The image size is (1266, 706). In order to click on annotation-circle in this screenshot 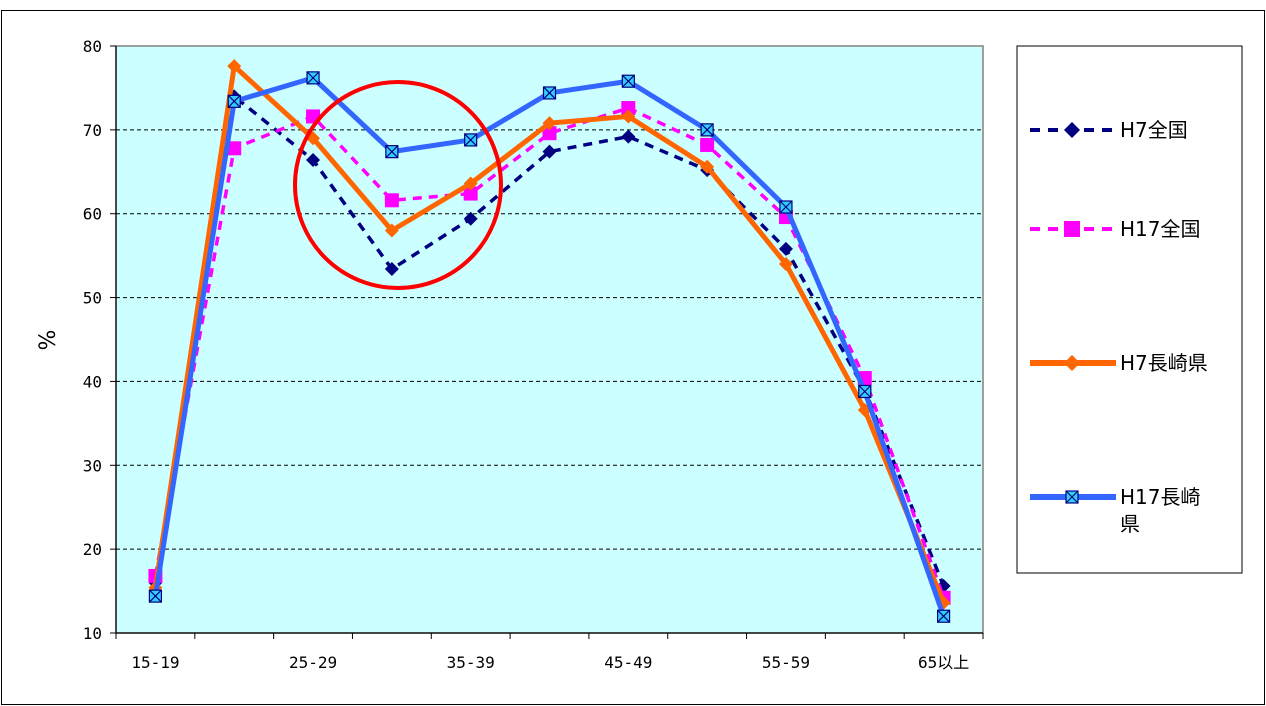, I will do `click(398, 185)`.